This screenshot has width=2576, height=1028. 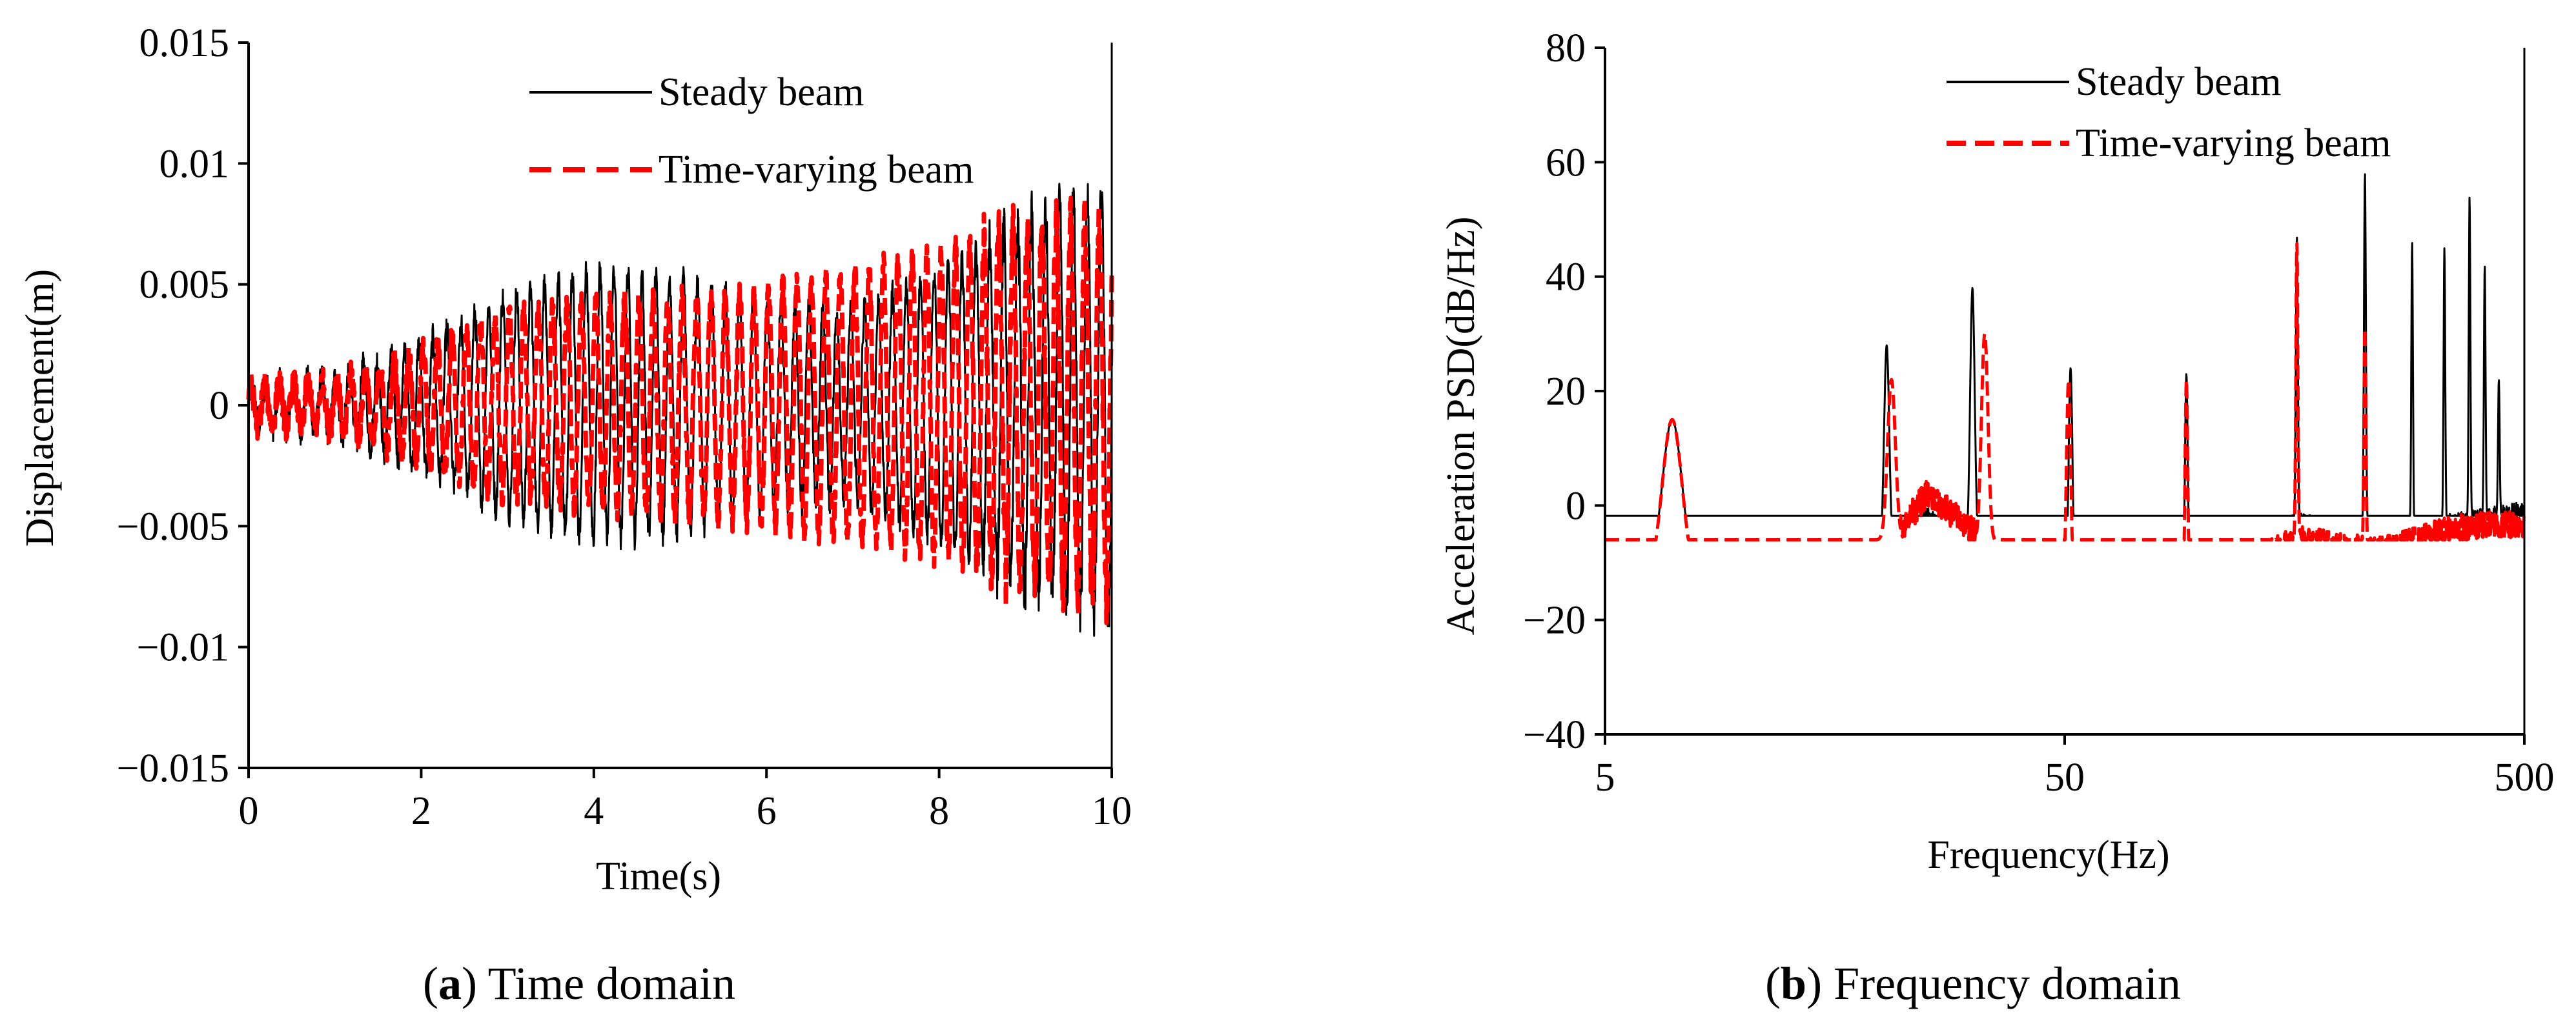 I want to click on y-tick-label: −40, so click(x=1554, y=735).